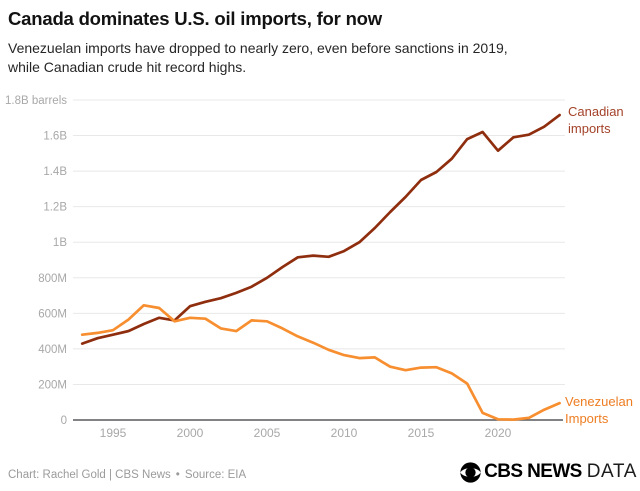  I want to click on logo-cbs-news-text: CBS NEWS, so click(533, 471).